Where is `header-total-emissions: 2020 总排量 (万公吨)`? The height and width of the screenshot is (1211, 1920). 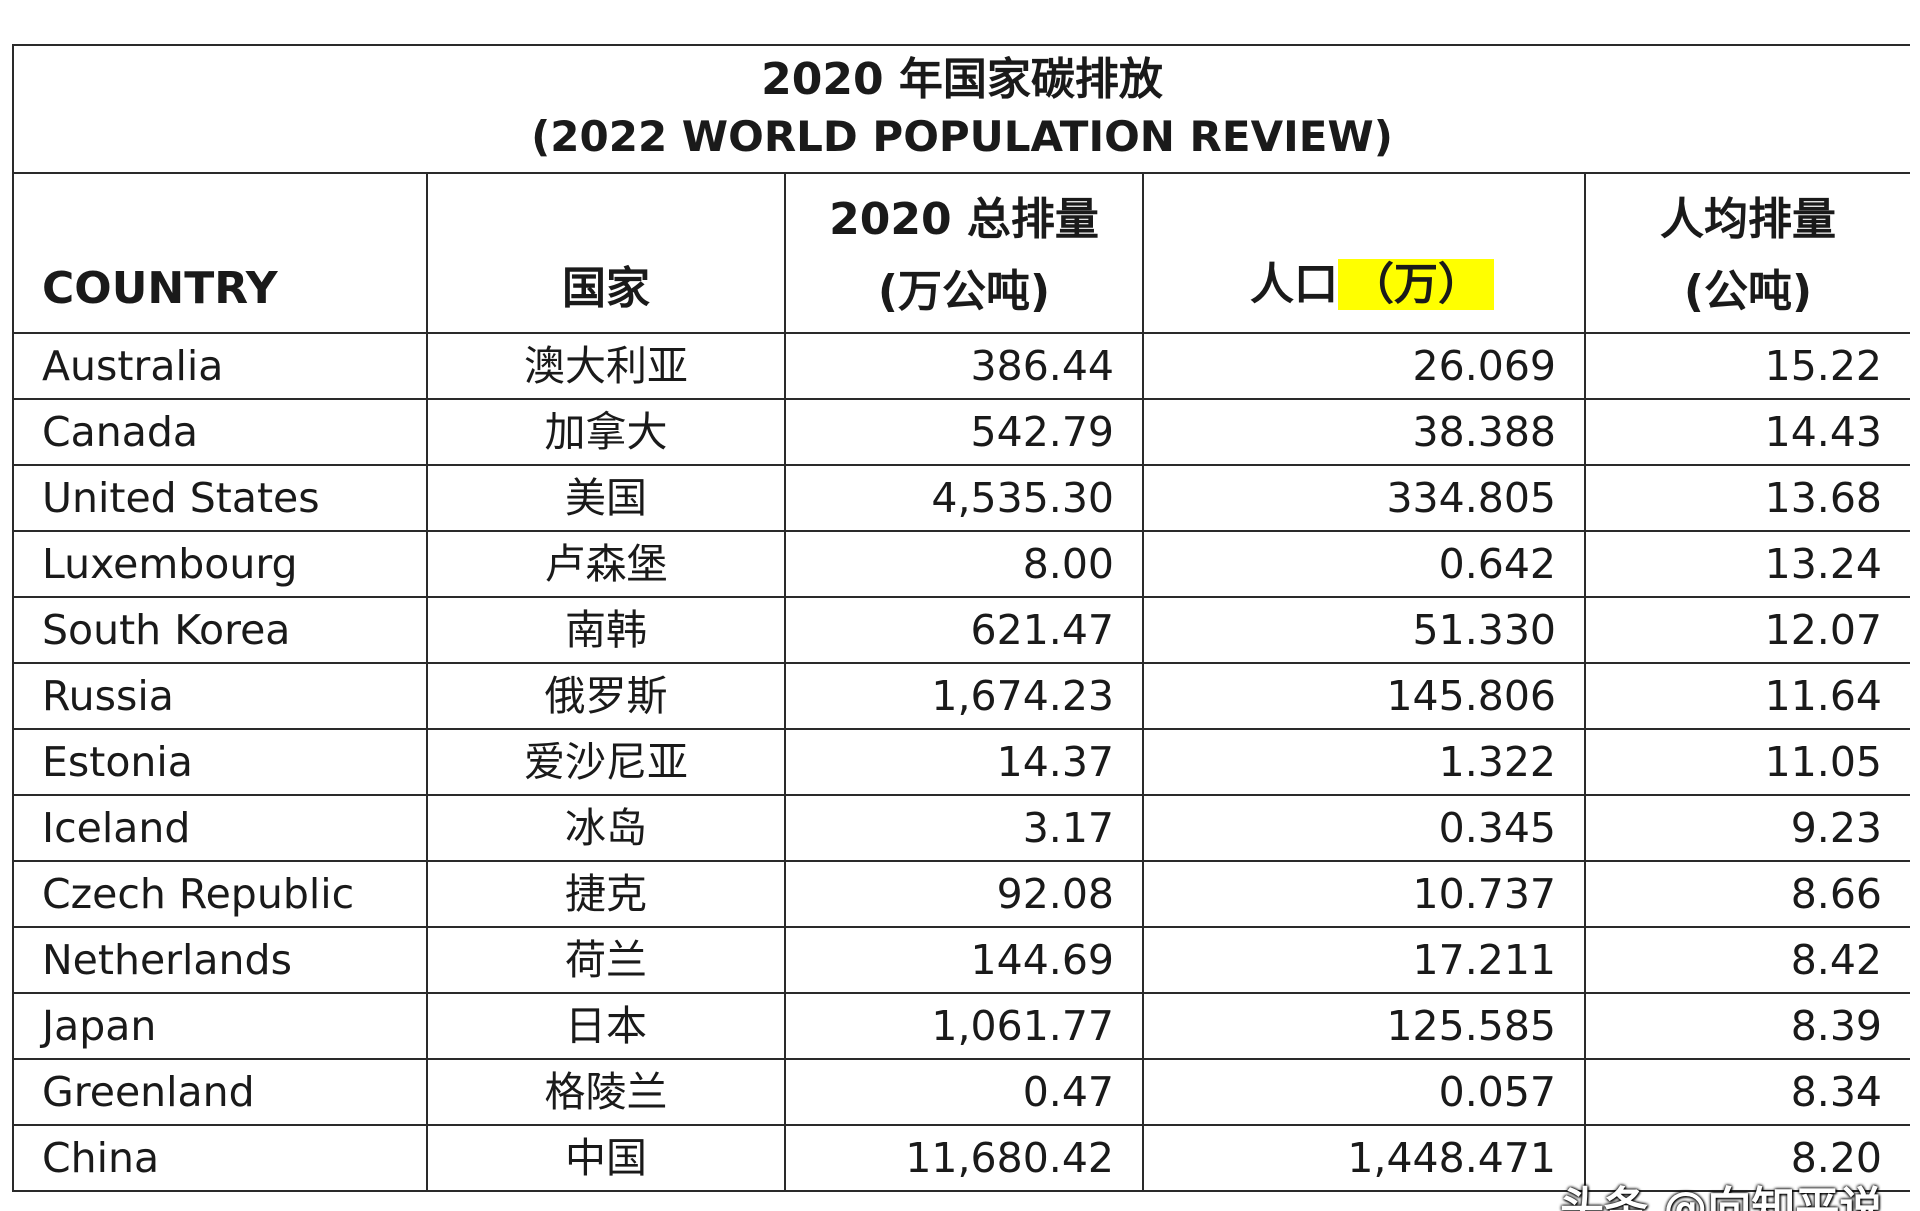
header-total-emissions: 2020 总排量 (万公吨) is located at coordinates (964, 253).